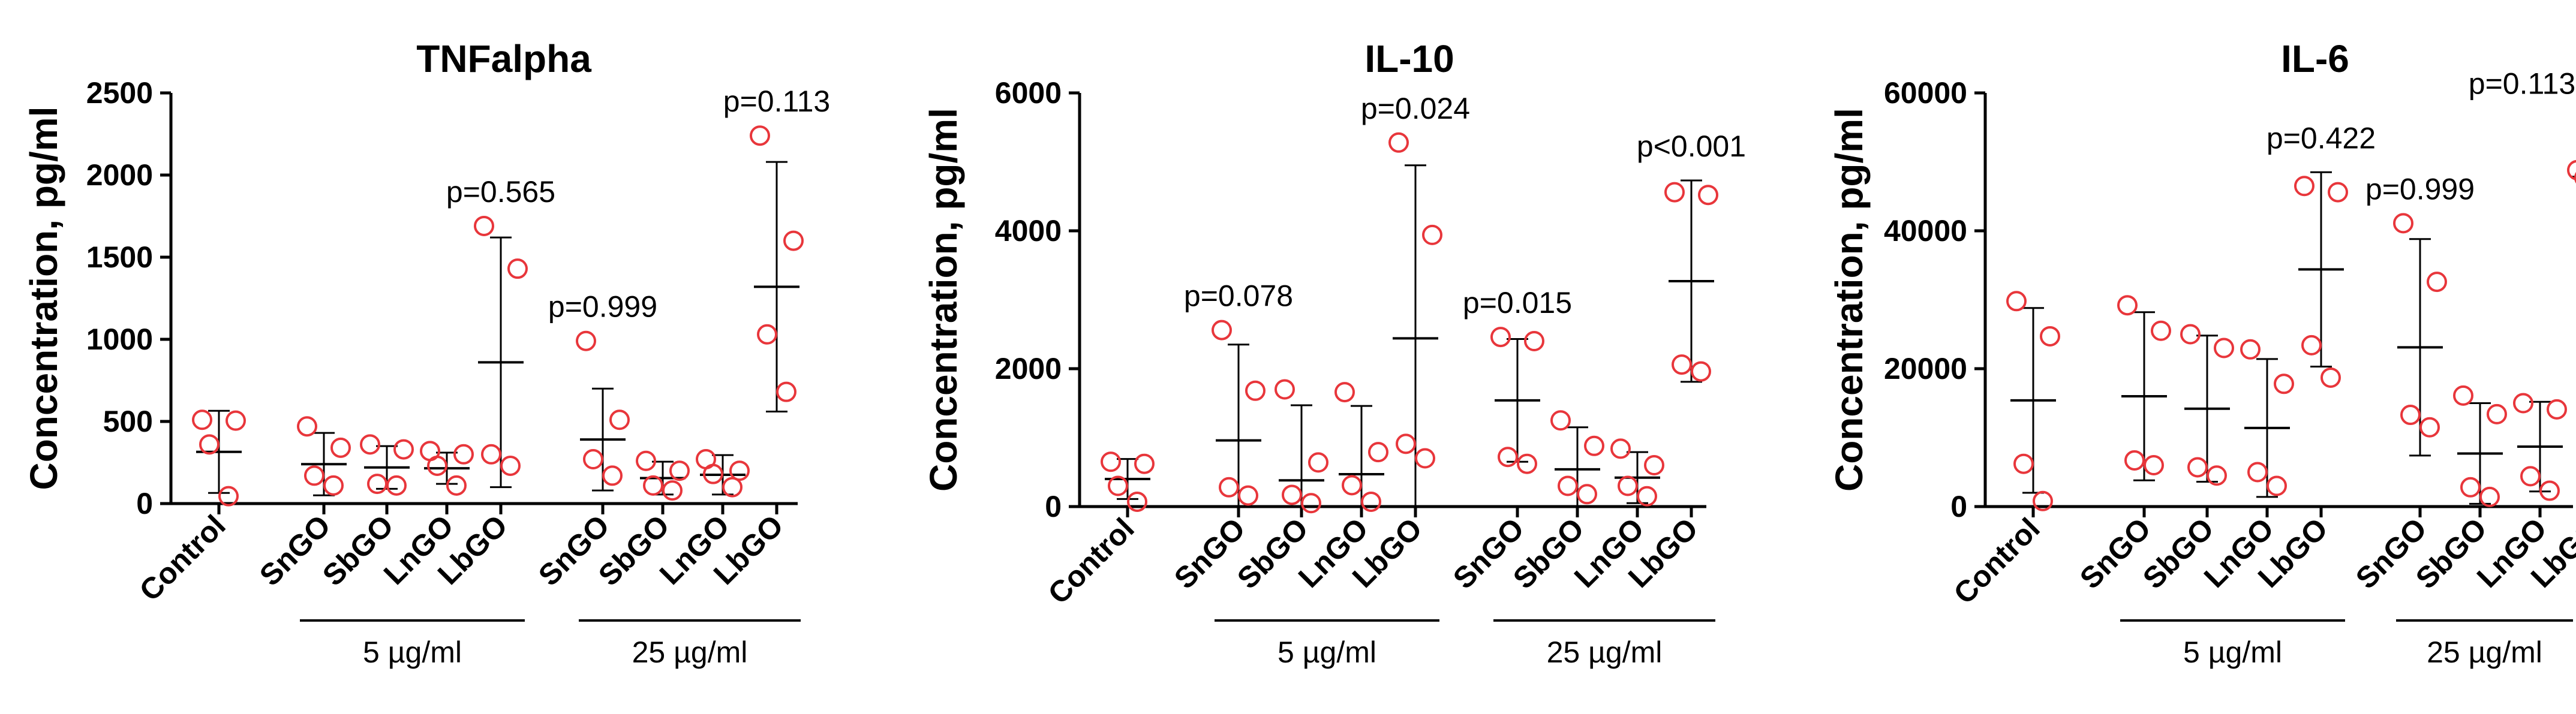 This screenshot has height=714, width=2576. What do you see at coordinates (1409, 58) in the screenshot?
I see `chart-title: IL-10` at bounding box center [1409, 58].